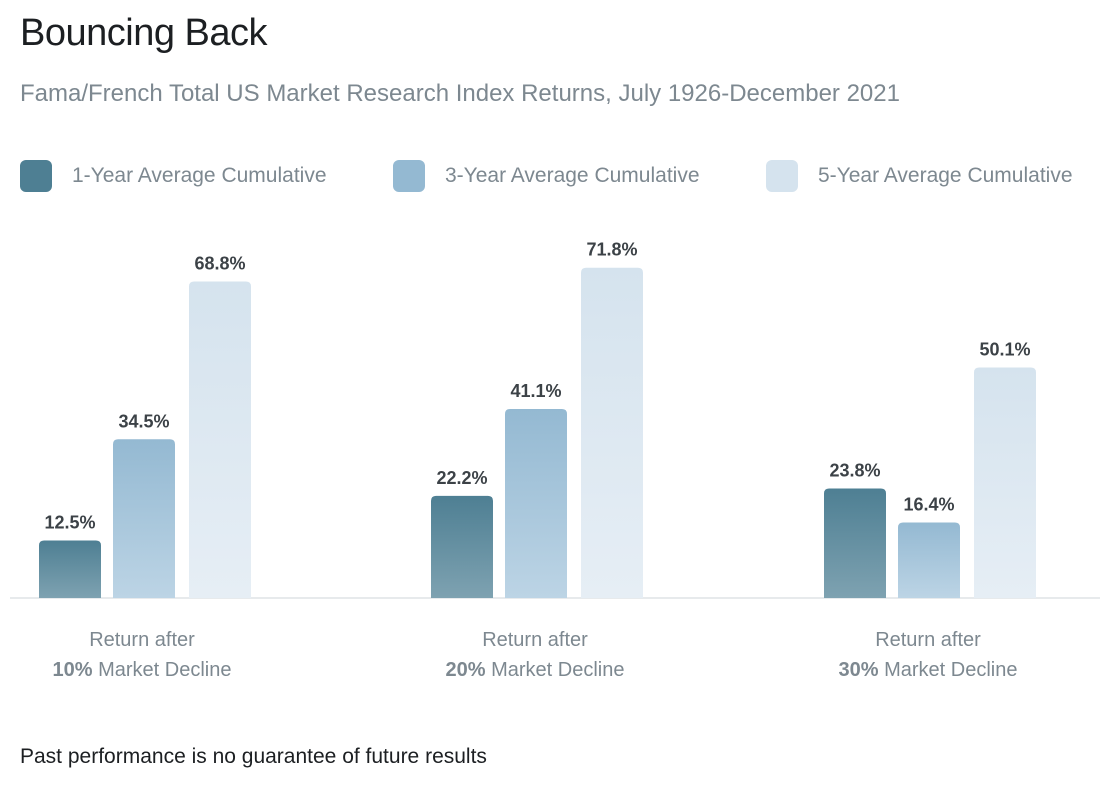 The image size is (1108, 786). Describe the element at coordinates (928, 670) in the screenshot. I see `category-label-line2: 30% Market Decline` at that location.